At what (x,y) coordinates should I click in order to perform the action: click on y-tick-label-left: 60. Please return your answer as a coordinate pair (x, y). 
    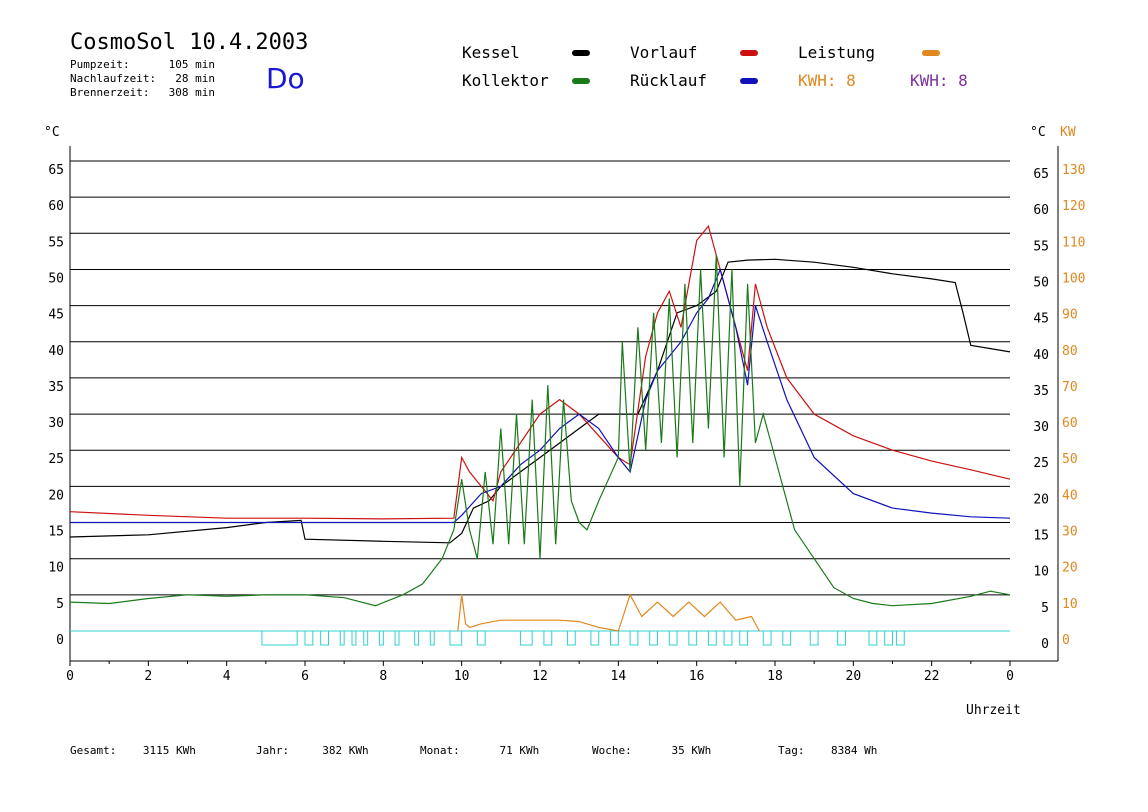
    Looking at the image, I should click on (56, 206).